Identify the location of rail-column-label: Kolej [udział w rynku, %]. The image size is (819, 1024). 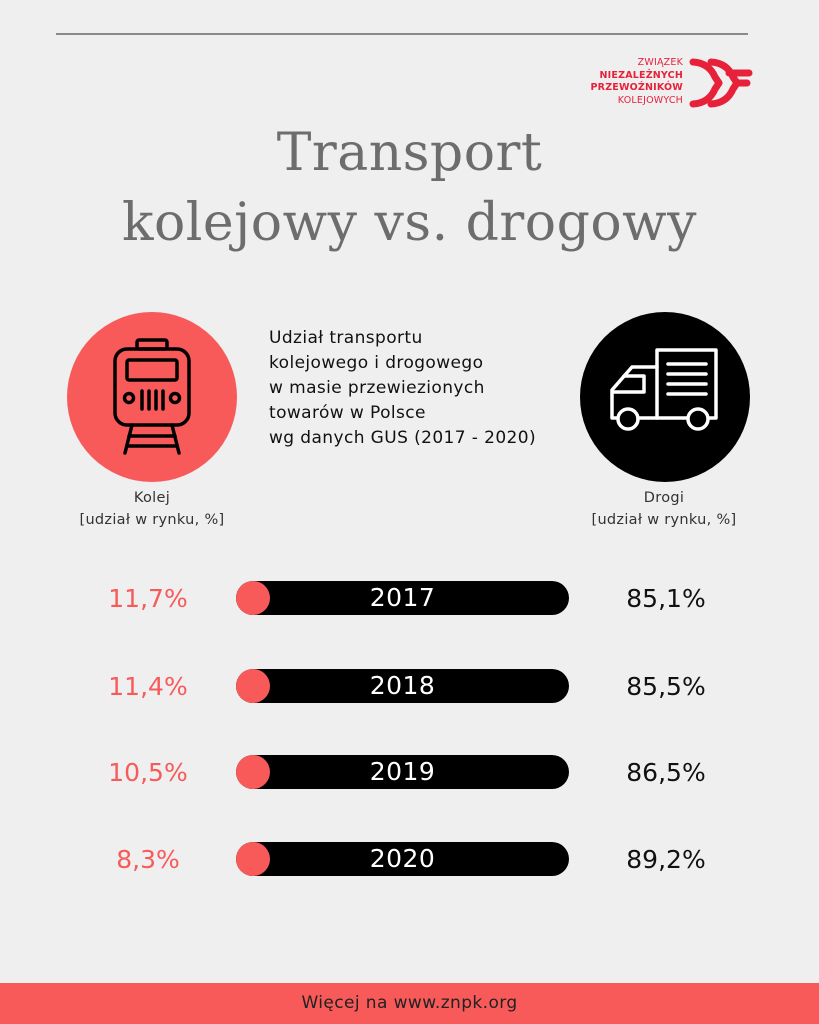
(152, 509).